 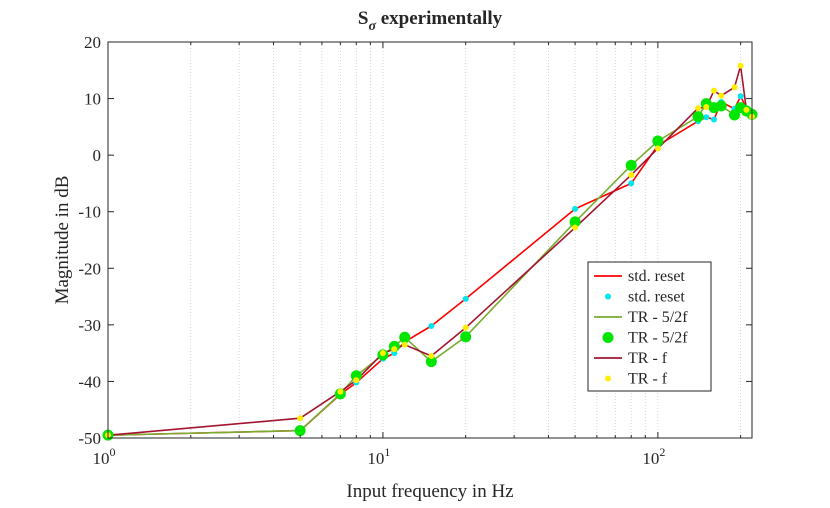 What do you see at coordinates (97, 155) in the screenshot?
I see `y-tick-label: 0` at bounding box center [97, 155].